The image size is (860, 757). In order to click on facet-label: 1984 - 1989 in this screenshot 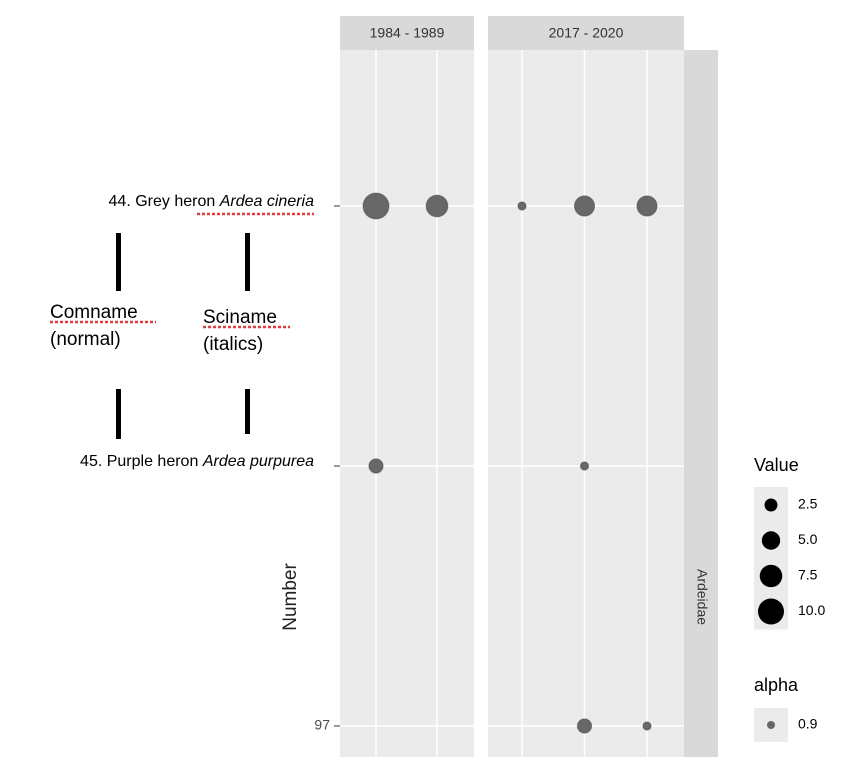, I will do `click(407, 33)`.